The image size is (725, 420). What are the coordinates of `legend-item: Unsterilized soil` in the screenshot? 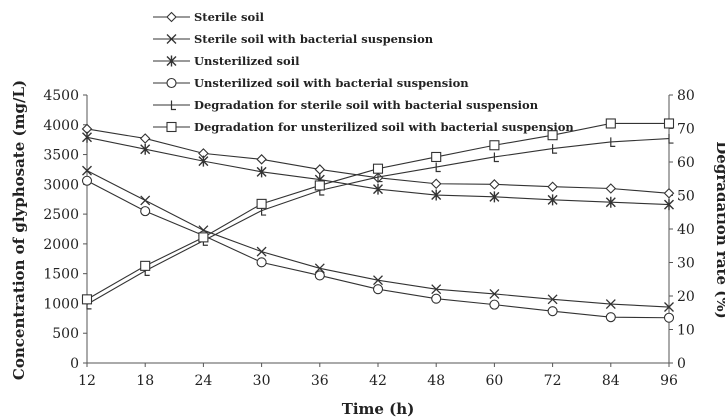 It's located at (226, 61).